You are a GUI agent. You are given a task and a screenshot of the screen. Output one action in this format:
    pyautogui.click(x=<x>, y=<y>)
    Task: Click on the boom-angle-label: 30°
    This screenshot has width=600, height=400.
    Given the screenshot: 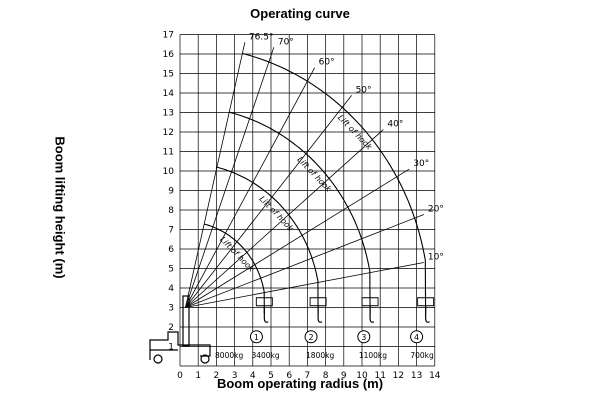 What is the action you would take?
    pyautogui.click(x=421, y=164)
    